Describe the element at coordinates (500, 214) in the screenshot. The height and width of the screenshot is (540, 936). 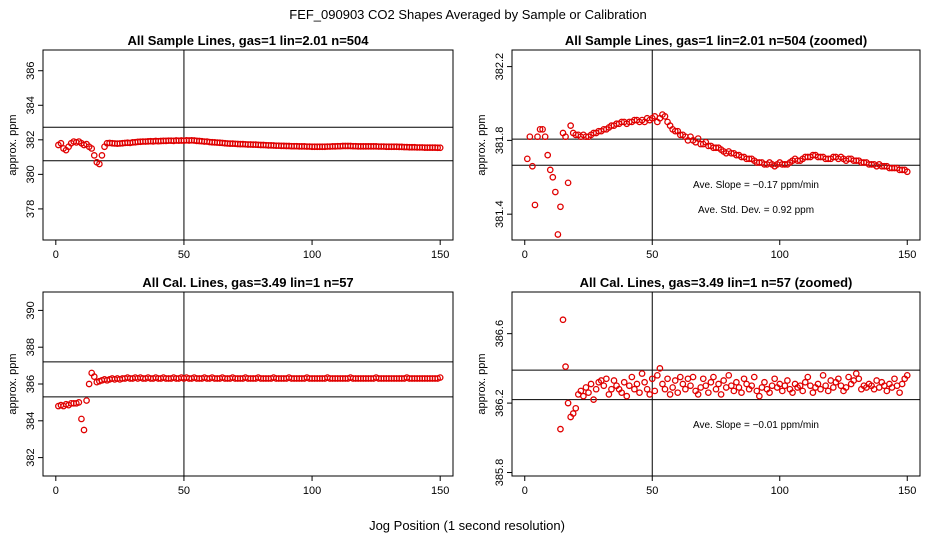
I see `y-tick-label: 381.4` at that location.